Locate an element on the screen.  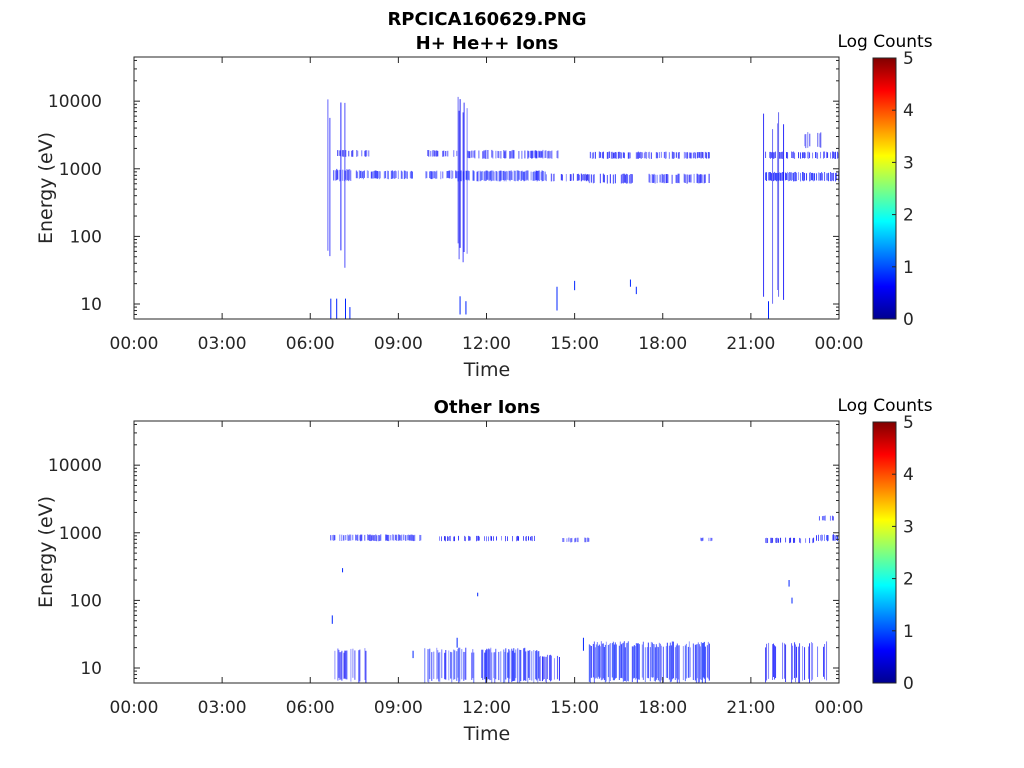
panel-title: H+ He++ Ions is located at coordinates (487, 43).